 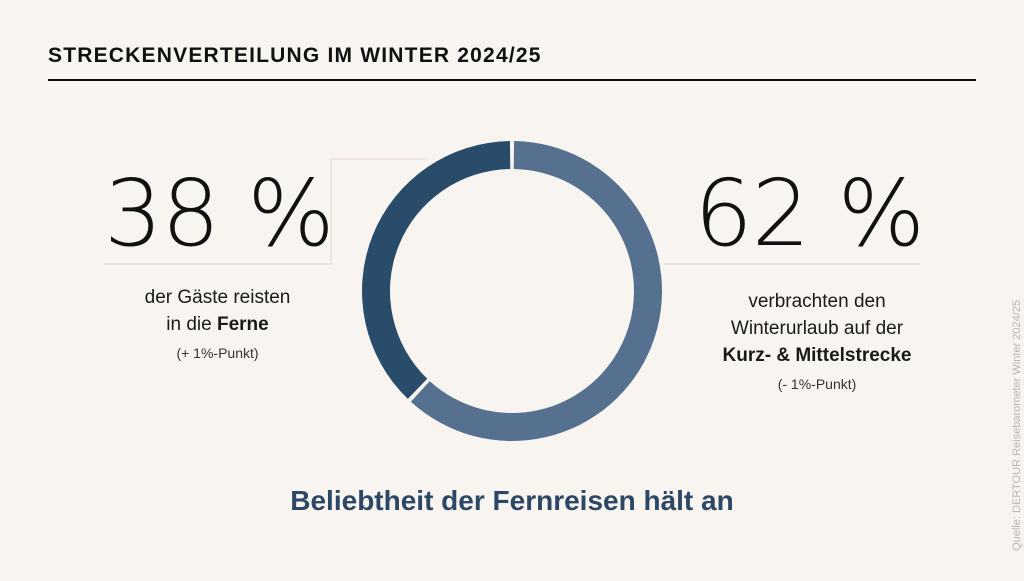 What do you see at coordinates (242, 324) in the screenshot?
I see `left-line-2-bold: Ferne` at bounding box center [242, 324].